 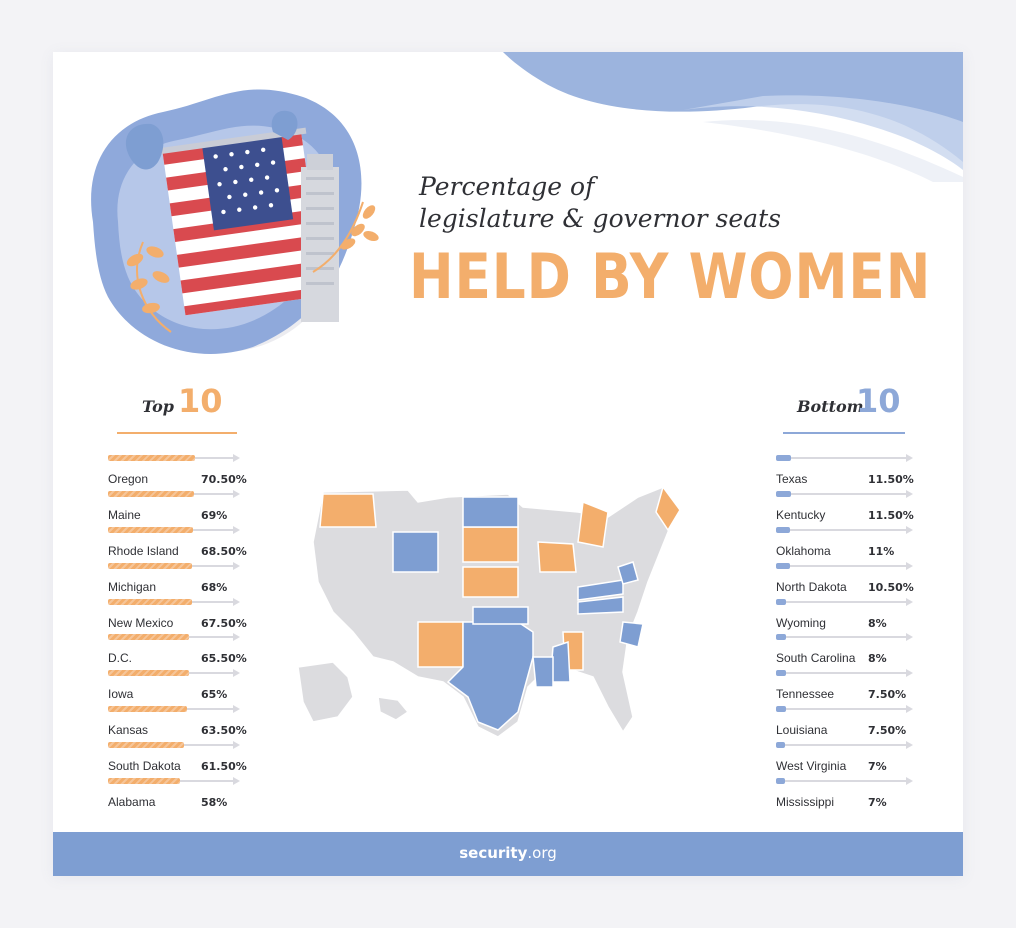 I want to click on bottom-ten-row: Louisiana 7.50%, so click(x=846, y=723).